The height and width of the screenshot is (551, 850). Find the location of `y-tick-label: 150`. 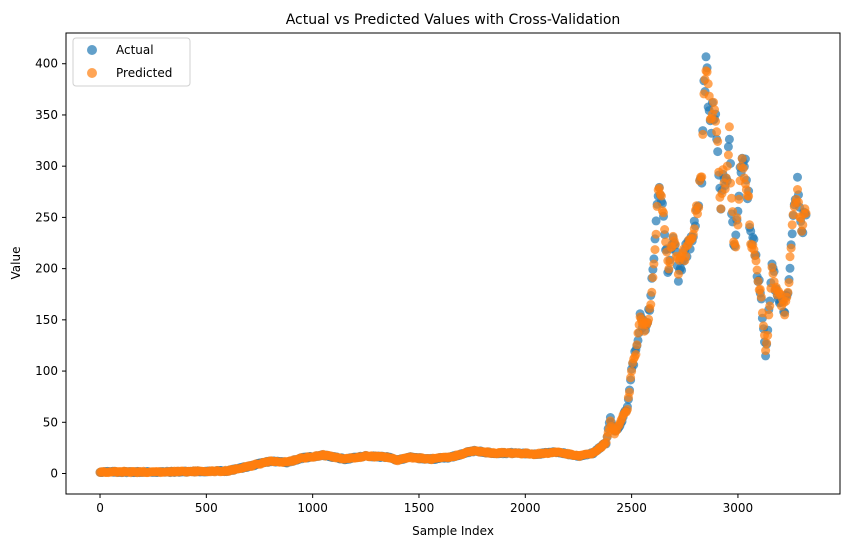

y-tick-label: 150 is located at coordinates (46, 320).